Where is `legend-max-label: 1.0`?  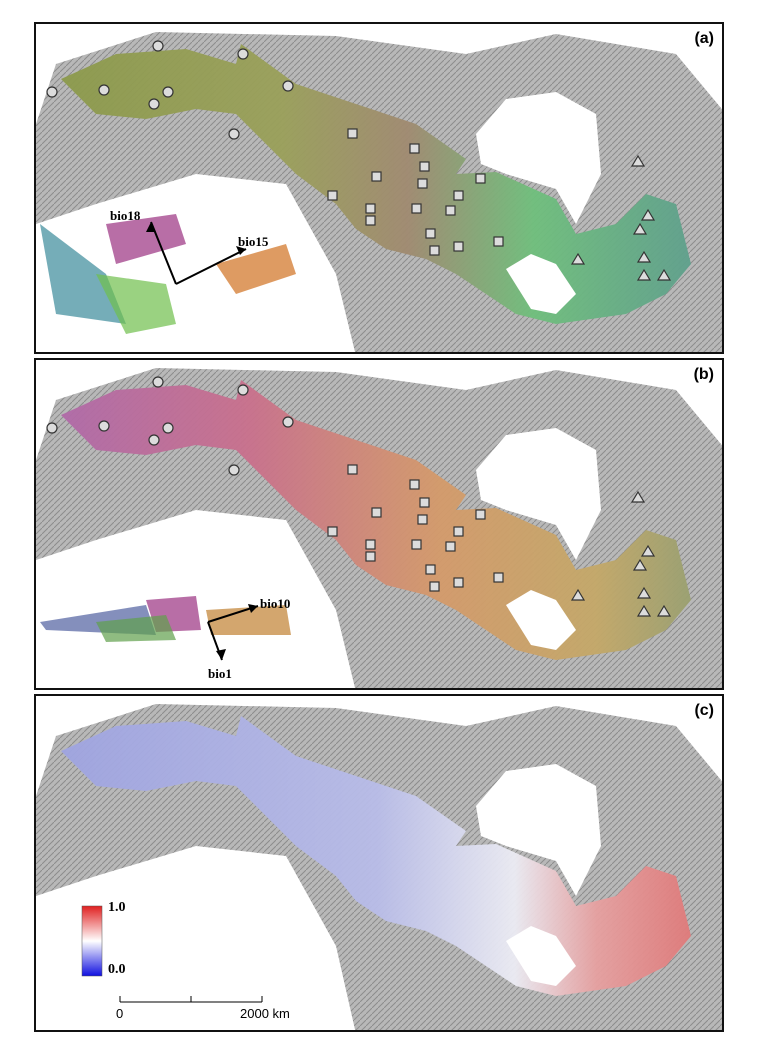
legend-max-label: 1.0 is located at coordinates (117, 907).